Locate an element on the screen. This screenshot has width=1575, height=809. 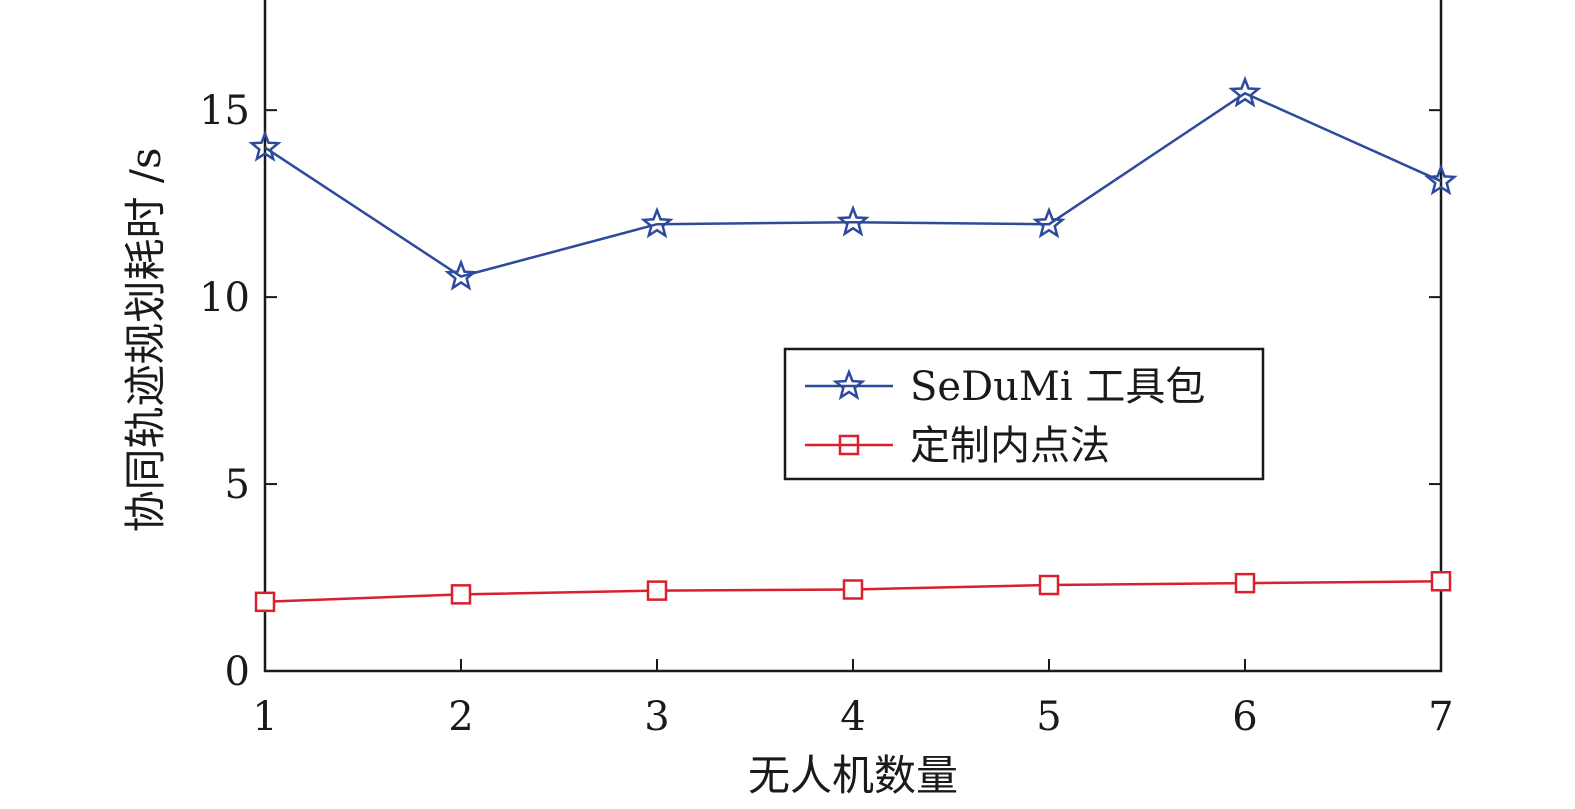
x-tick-label: 5 is located at coordinates (1048, 717).